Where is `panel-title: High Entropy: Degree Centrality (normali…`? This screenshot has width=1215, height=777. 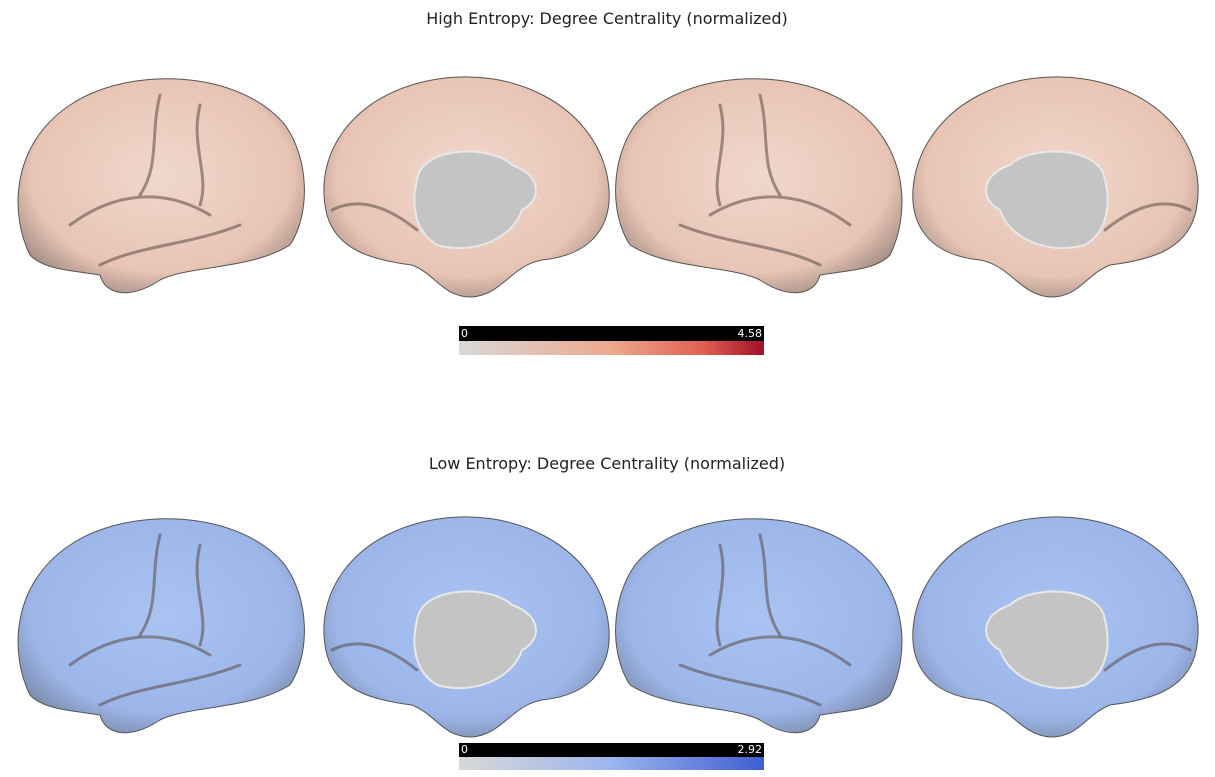 panel-title: High Entropy: Degree Centrality (normali… is located at coordinates (607, 18).